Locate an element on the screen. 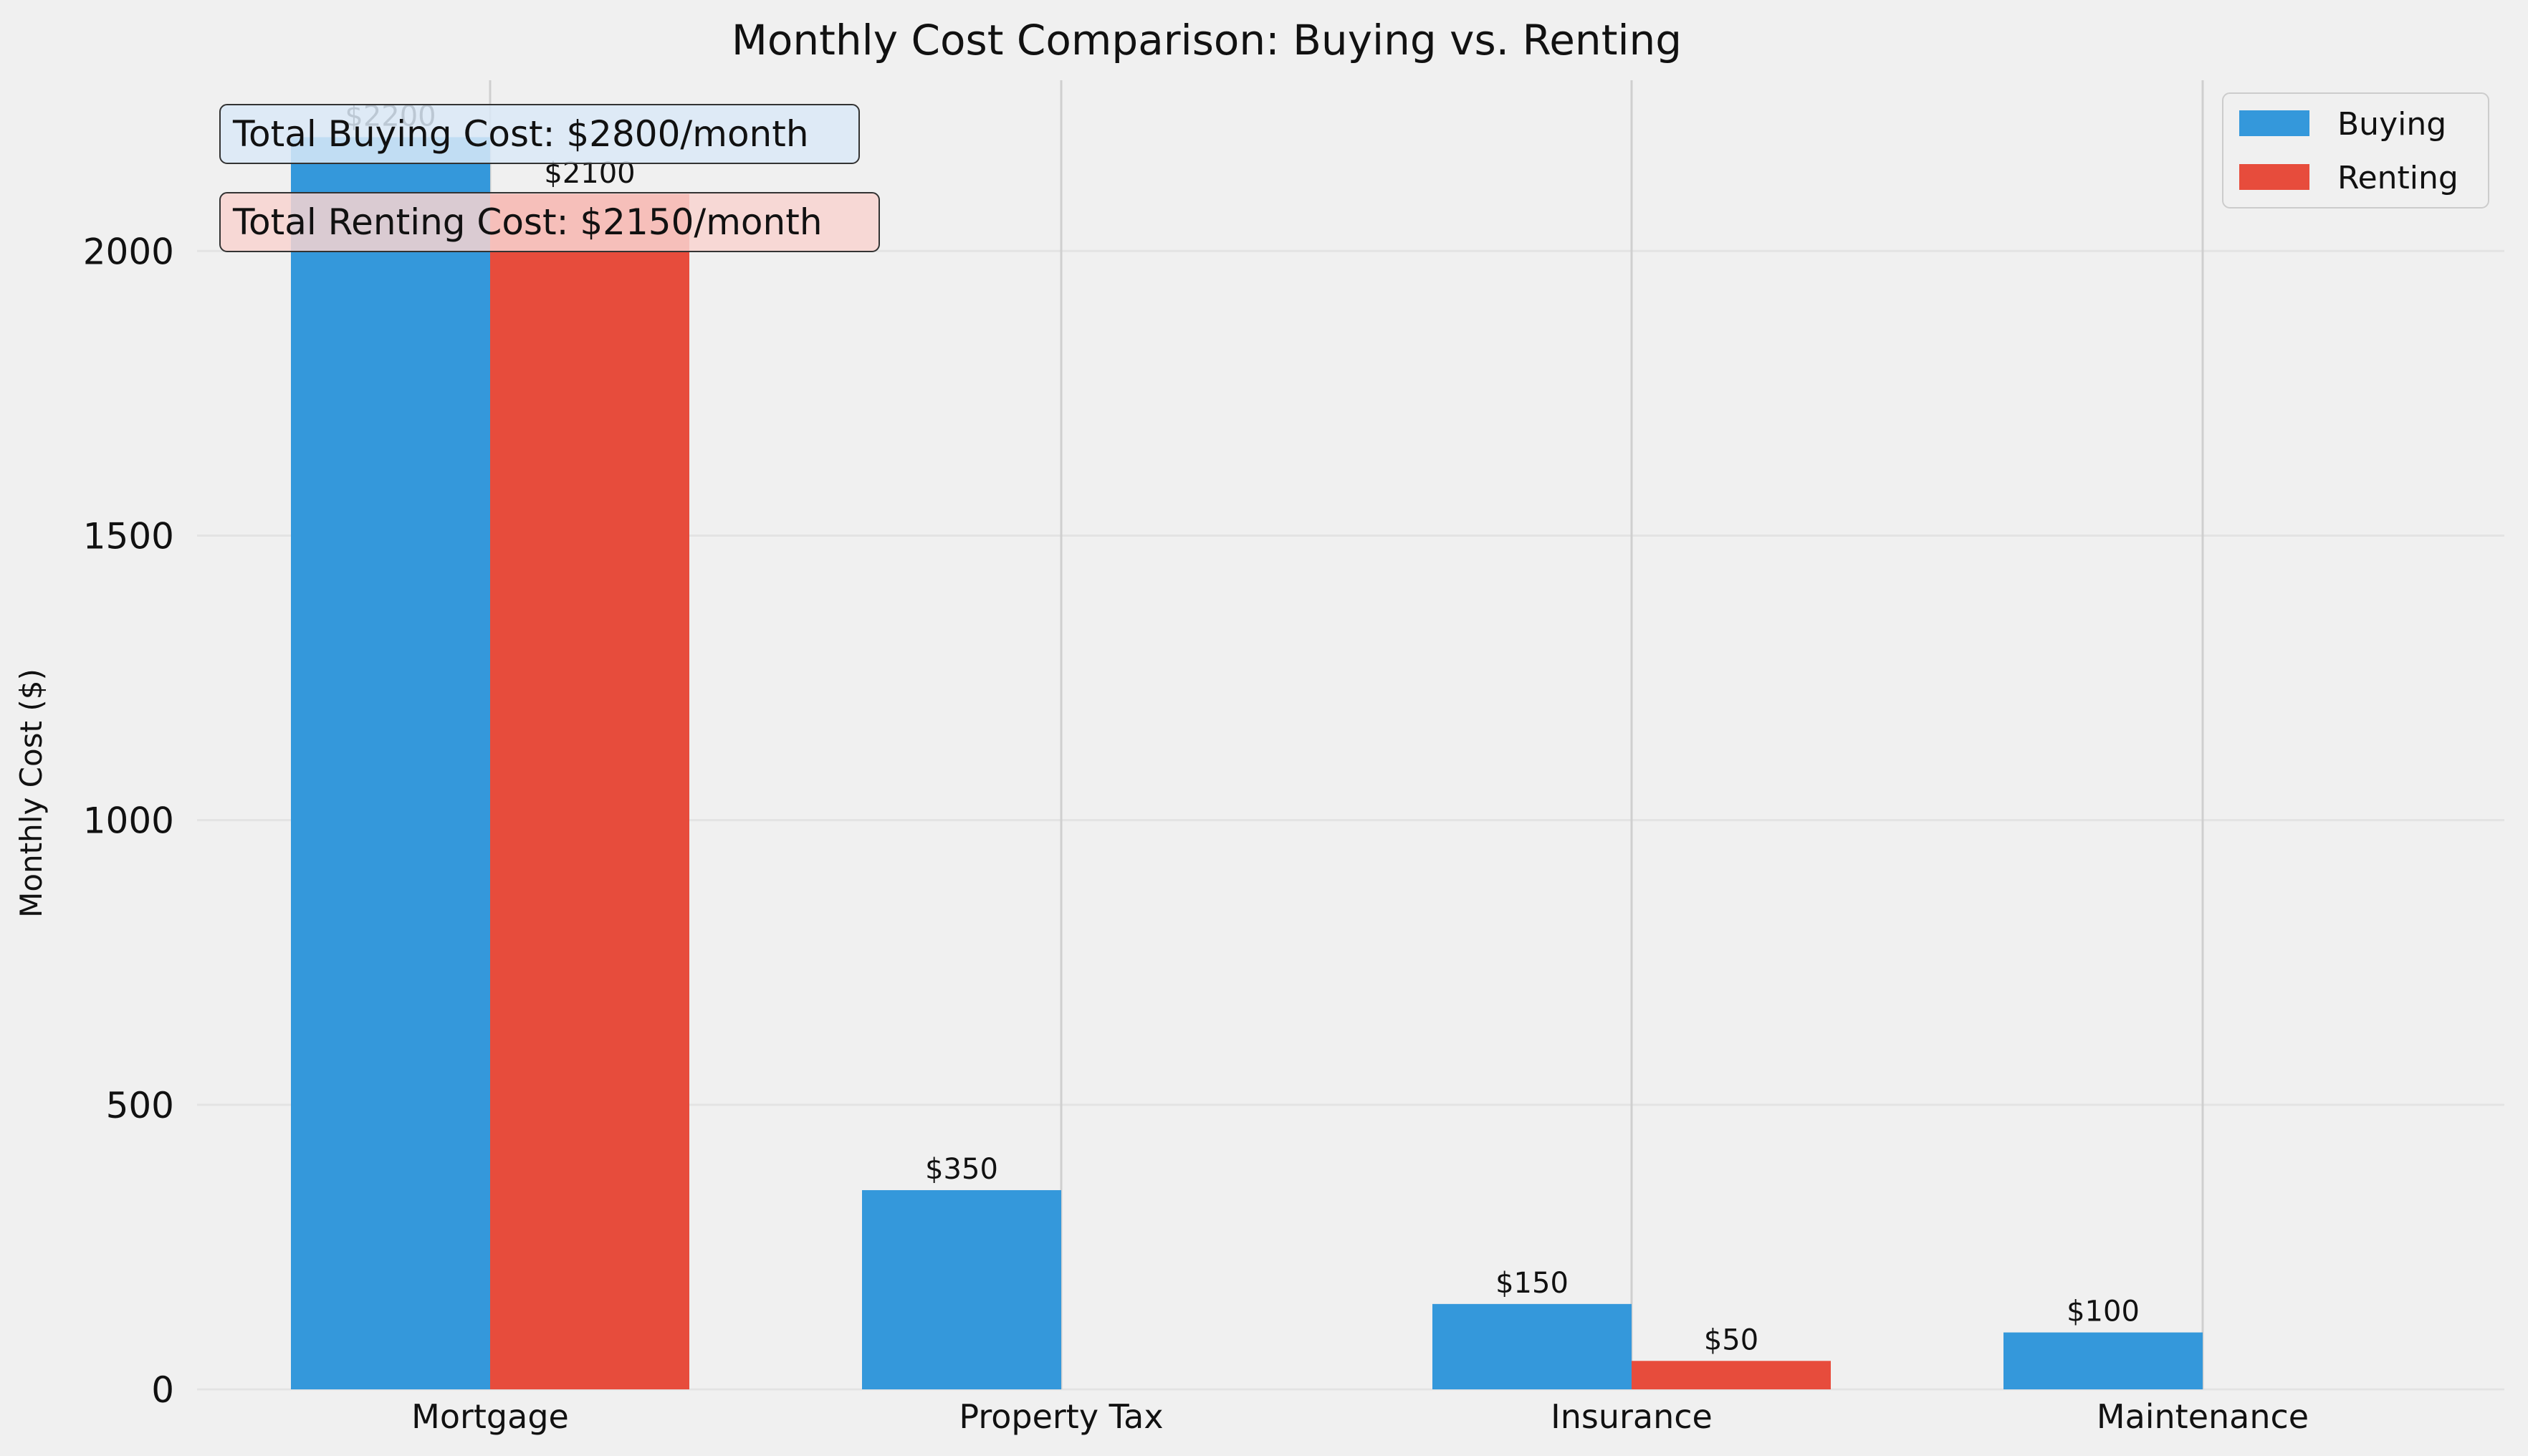 The image size is (2528, 1456). legend-swatch-buying is located at coordinates (2274, 123).